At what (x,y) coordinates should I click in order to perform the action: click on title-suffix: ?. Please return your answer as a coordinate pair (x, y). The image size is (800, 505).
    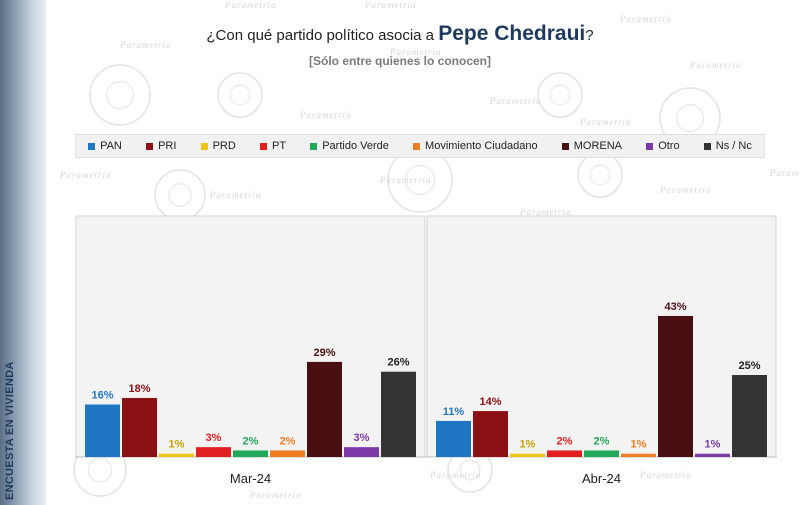
    Looking at the image, I should click on (589, 35).